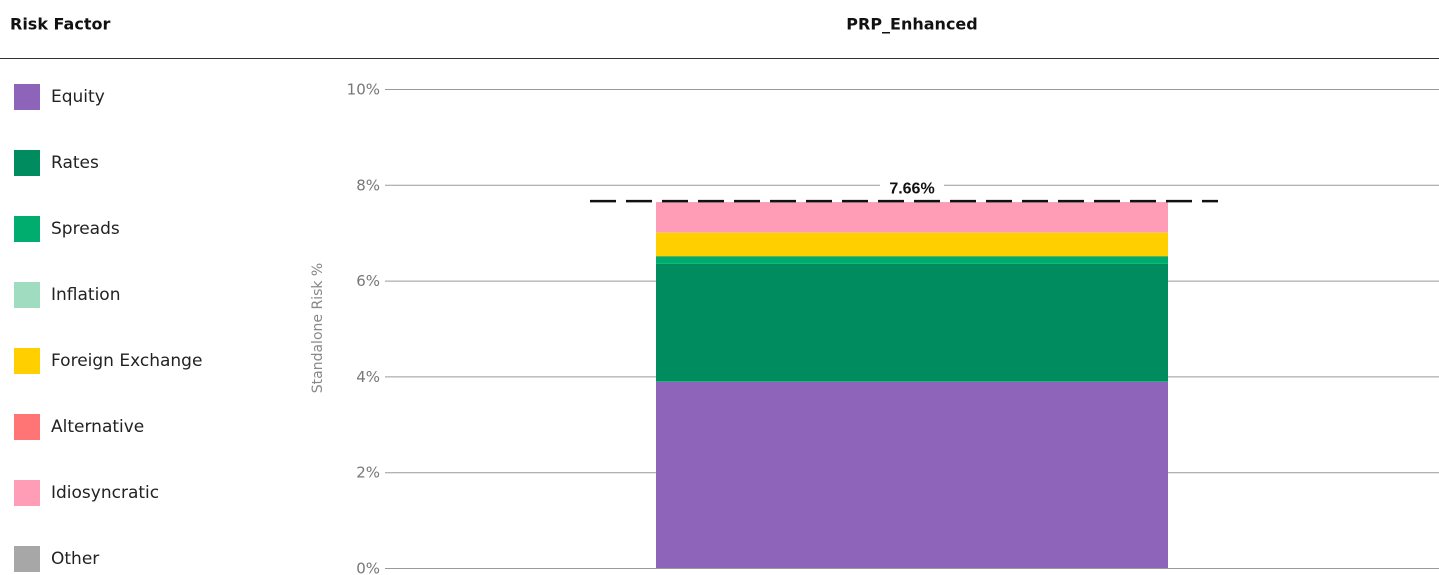  Describe the element at coordinates (318, 328) in the screenshot. I see `y-axis-label: Standalone Risk %` at that location.